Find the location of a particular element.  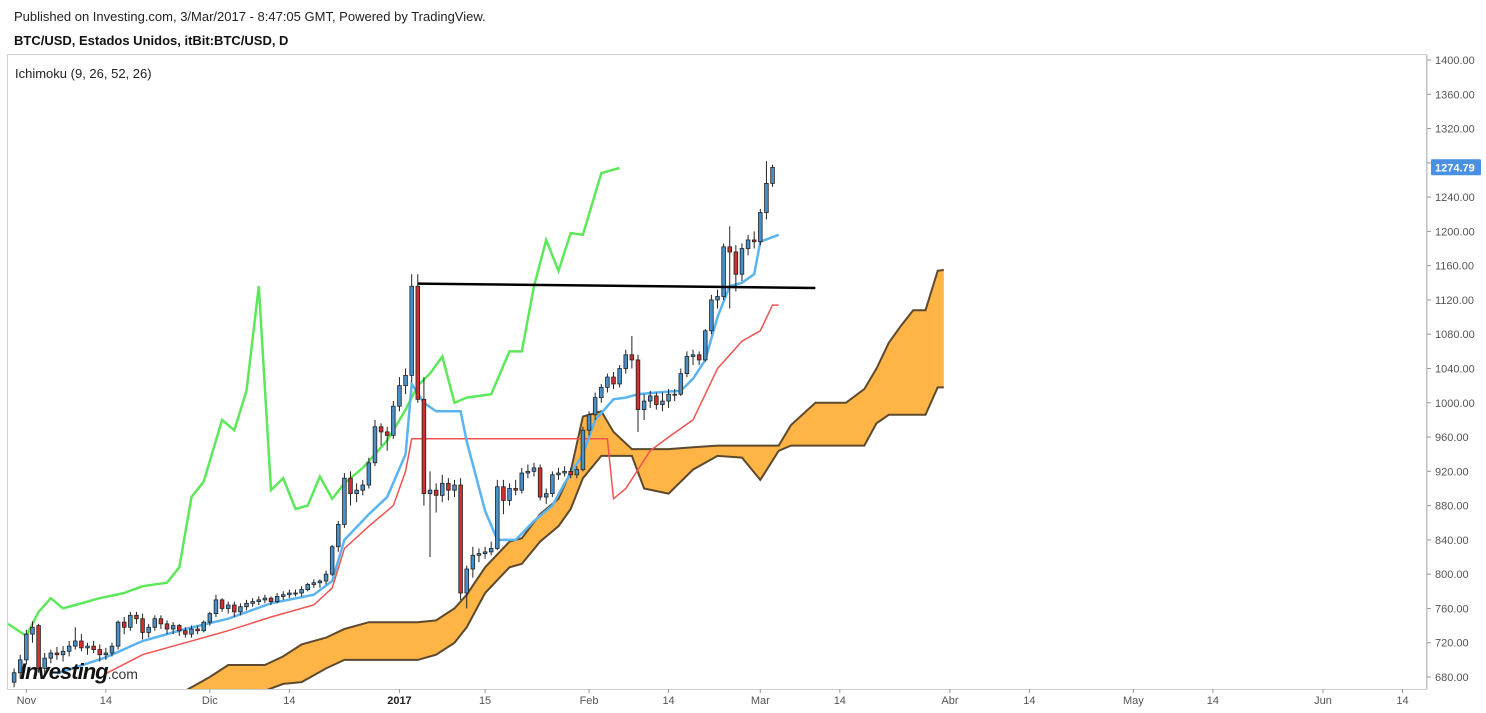

price-tick-label: 800.00 is located at coordinates (1452, 575).